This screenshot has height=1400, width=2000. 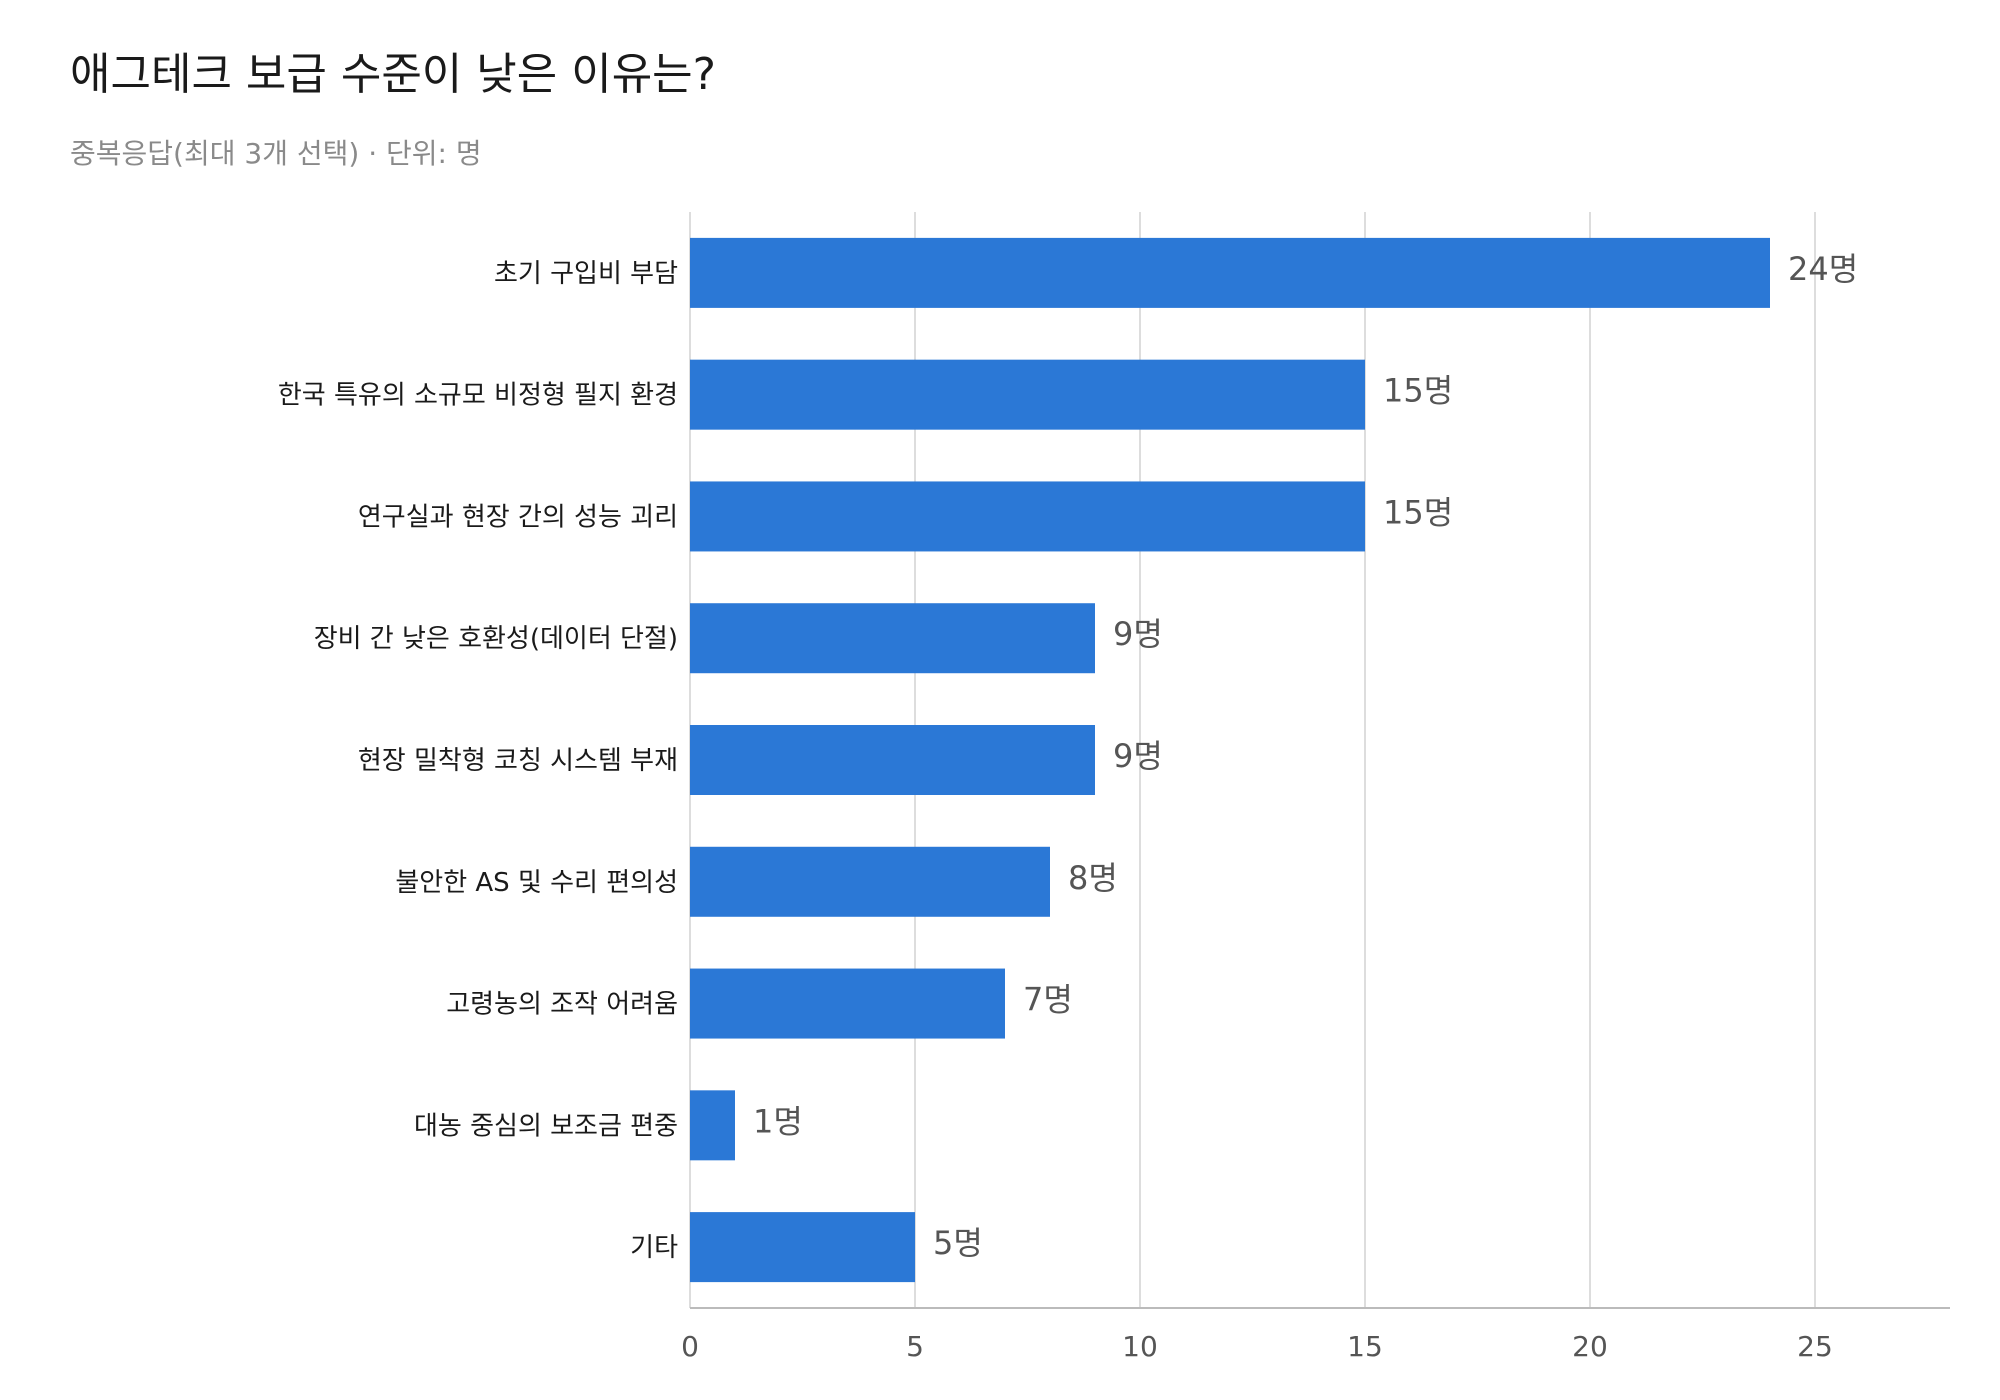 I want to click on x-tick-label: 25, so click(x=1815, y=1346).